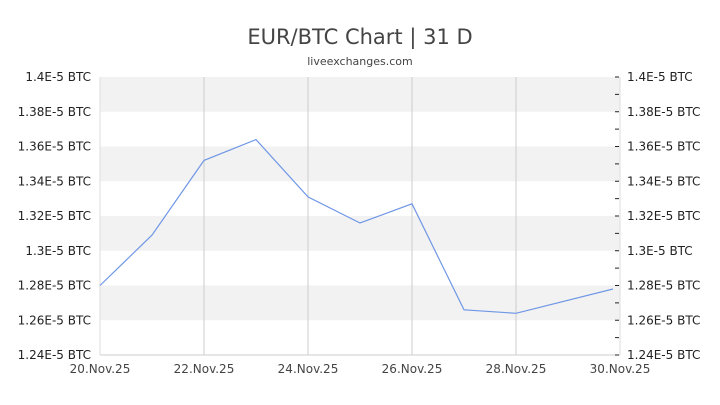 This screenshot has width=720, height=405. What do you see at coordinates (204, 369) in the screenshot?
I see `x-axis-label: 22.Nov.25` at bounding box center [204, 369].